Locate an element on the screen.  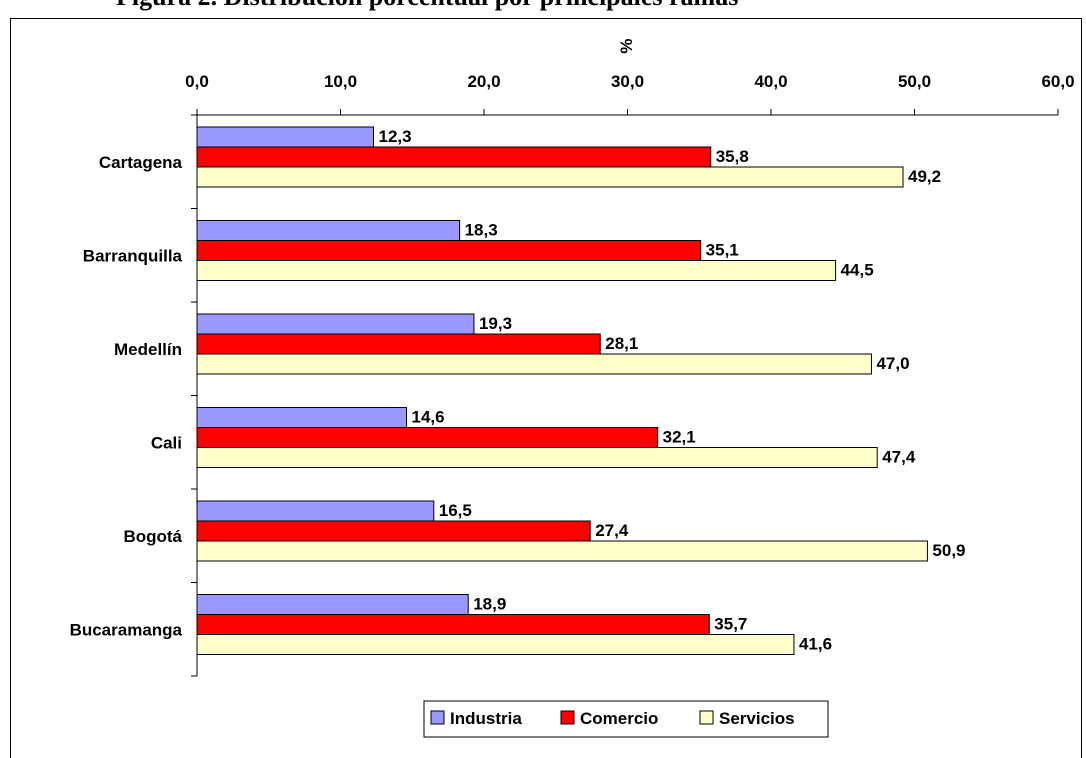
data-label: 27,4 is located at coordinates (612, 530).